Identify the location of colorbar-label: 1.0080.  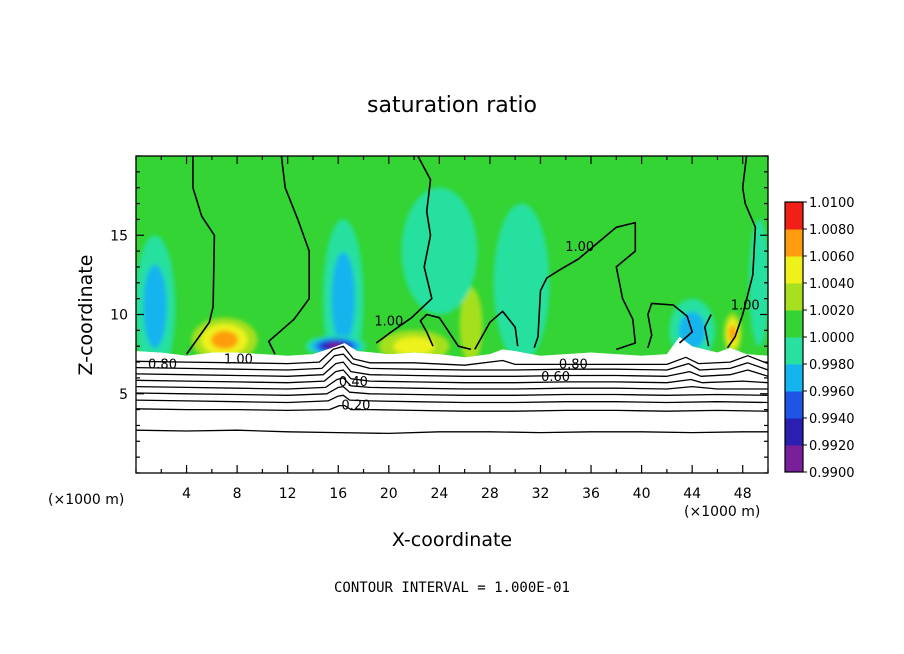
(832, 230).